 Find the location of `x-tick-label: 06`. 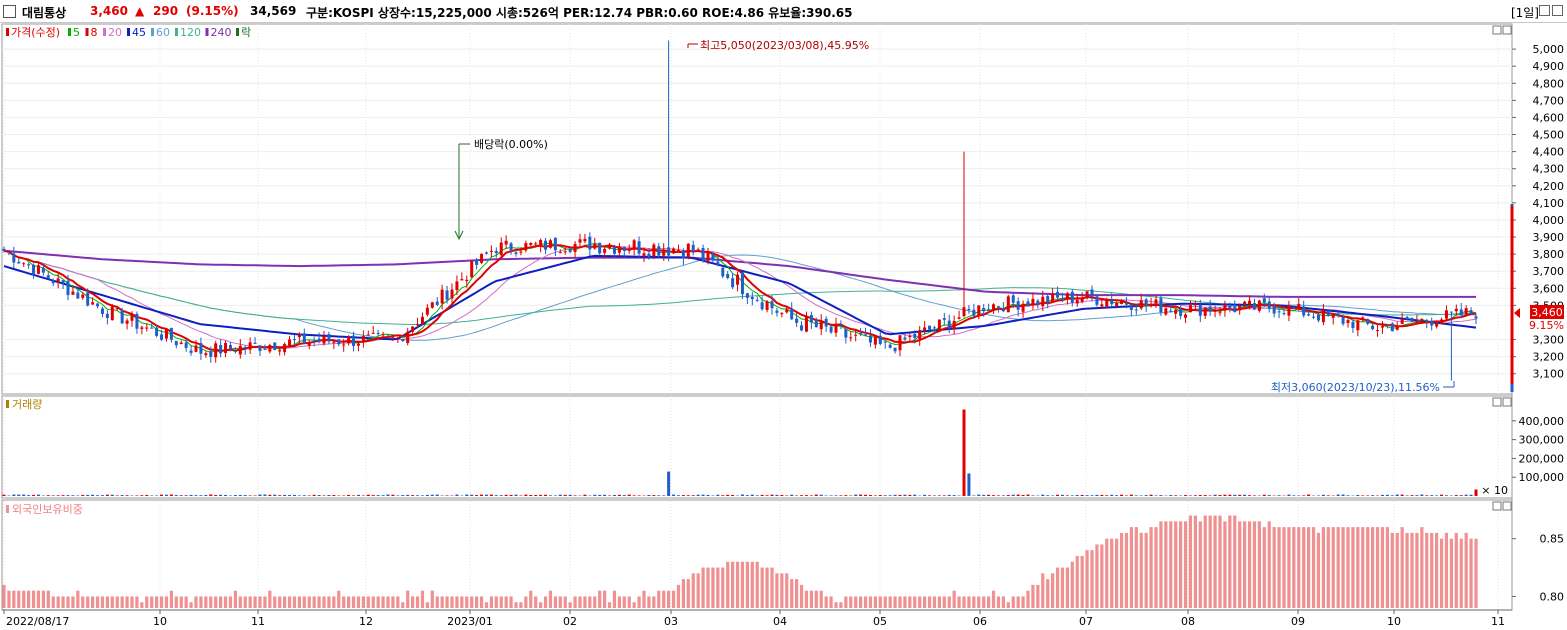

x-tick-label: 06 is located at coordinates (980, 621).